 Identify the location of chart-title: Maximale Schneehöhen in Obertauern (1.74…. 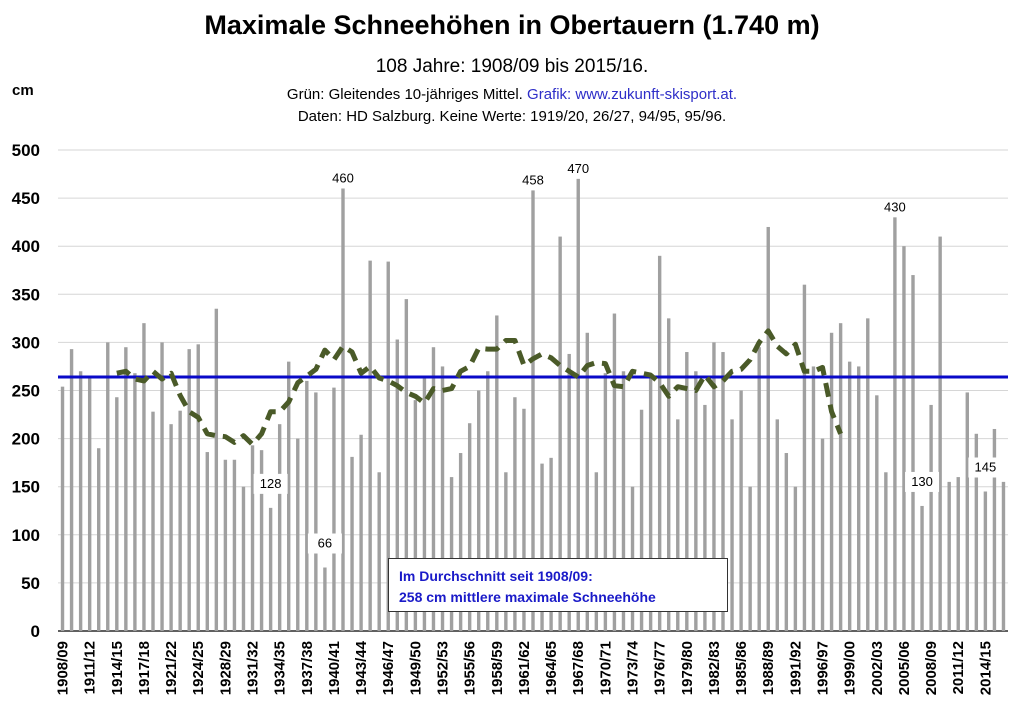
(512, 25).